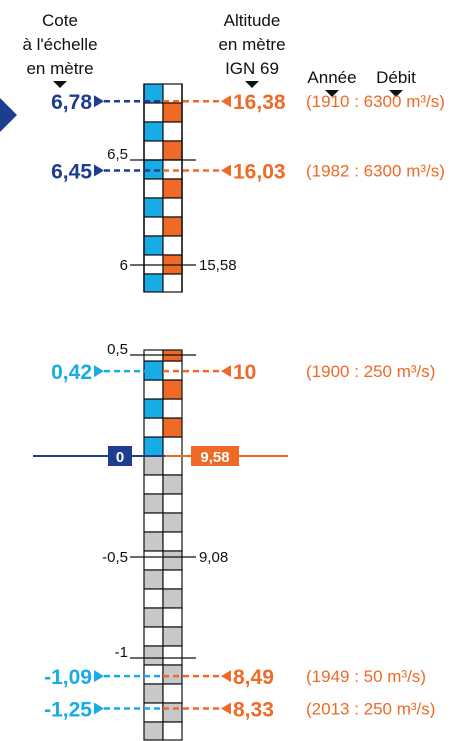  What do you see at coordinates (252, 84) in the screenshot?
I see `altitude-arrow-icon` at bounding box center [252, 84].